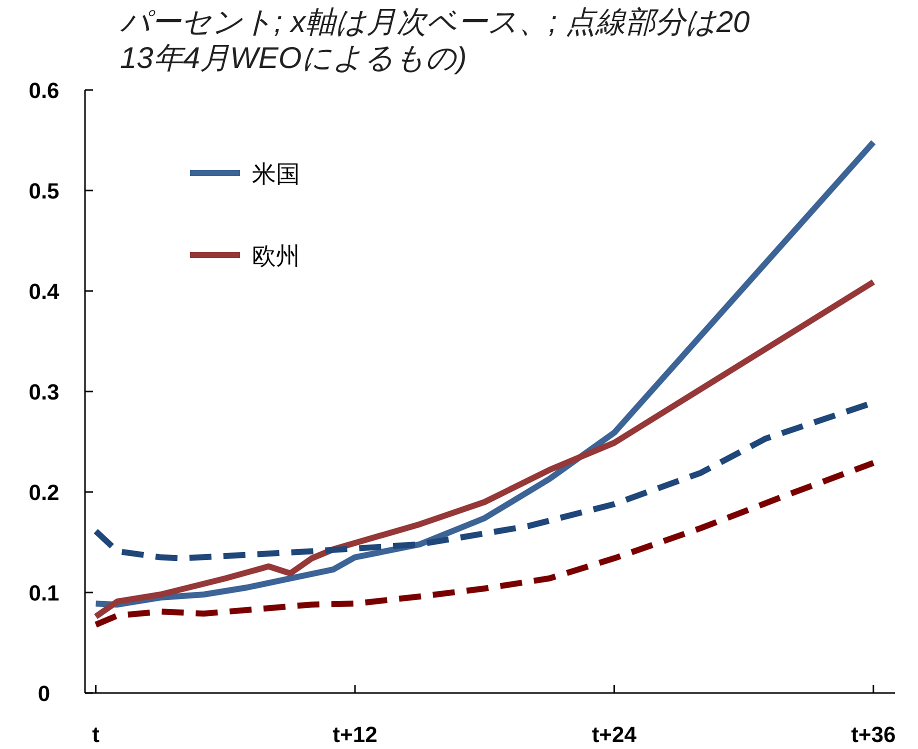 The image size is (918, 749). I want to click on y-tick-label: 0.5, so click(44, 191).